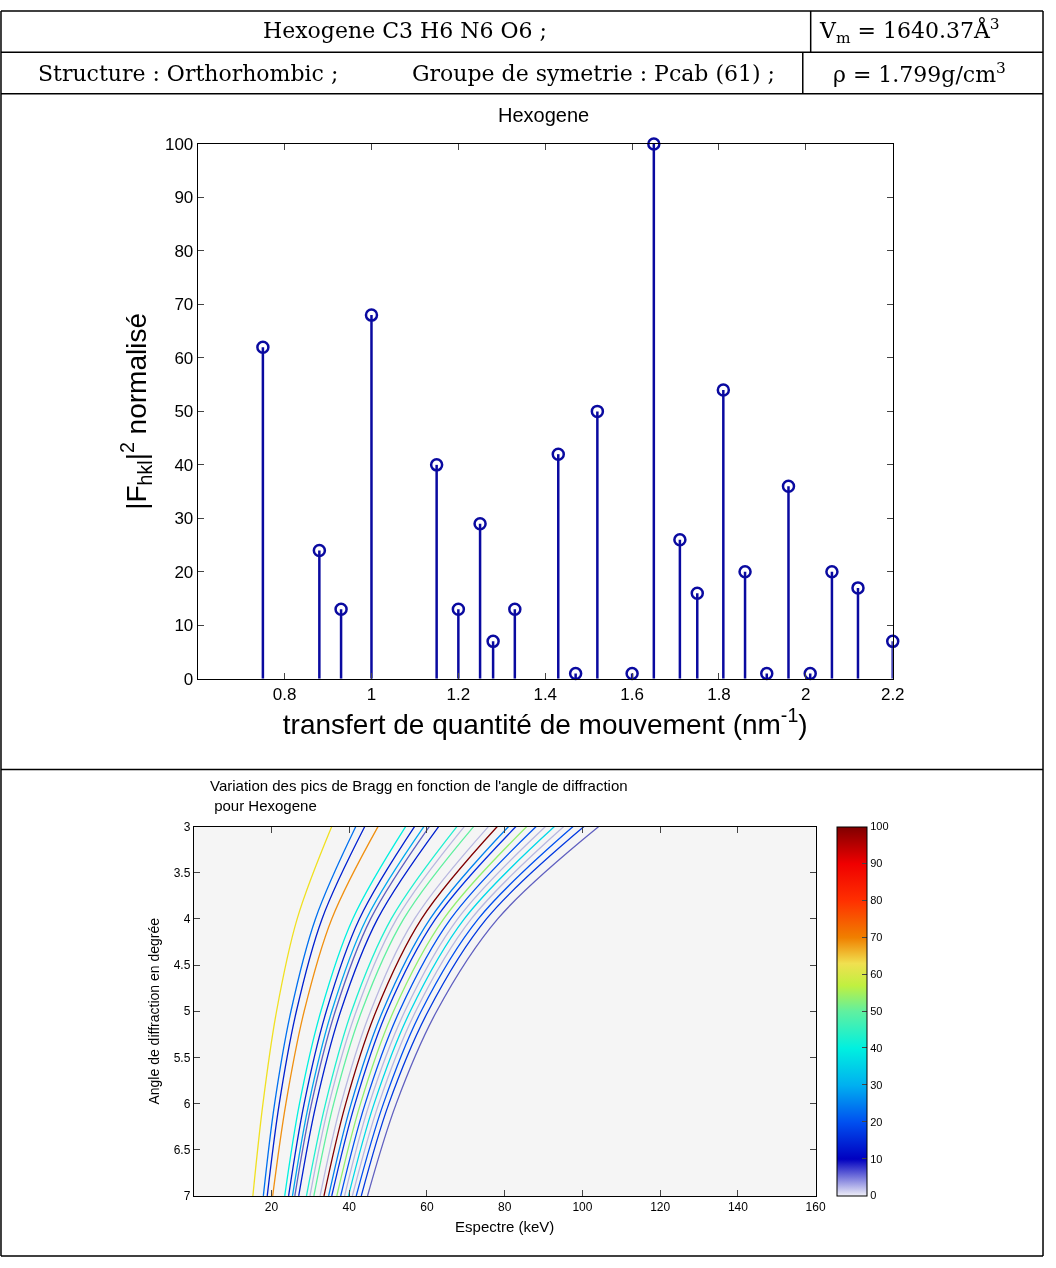 This screenshot has height=1268, width=1056. What do you see at coordinates (405, 30) in the screenshot?
I see `text: Hexogene C3 H6 N6 O6 ;` at bounding box center [405, 30].